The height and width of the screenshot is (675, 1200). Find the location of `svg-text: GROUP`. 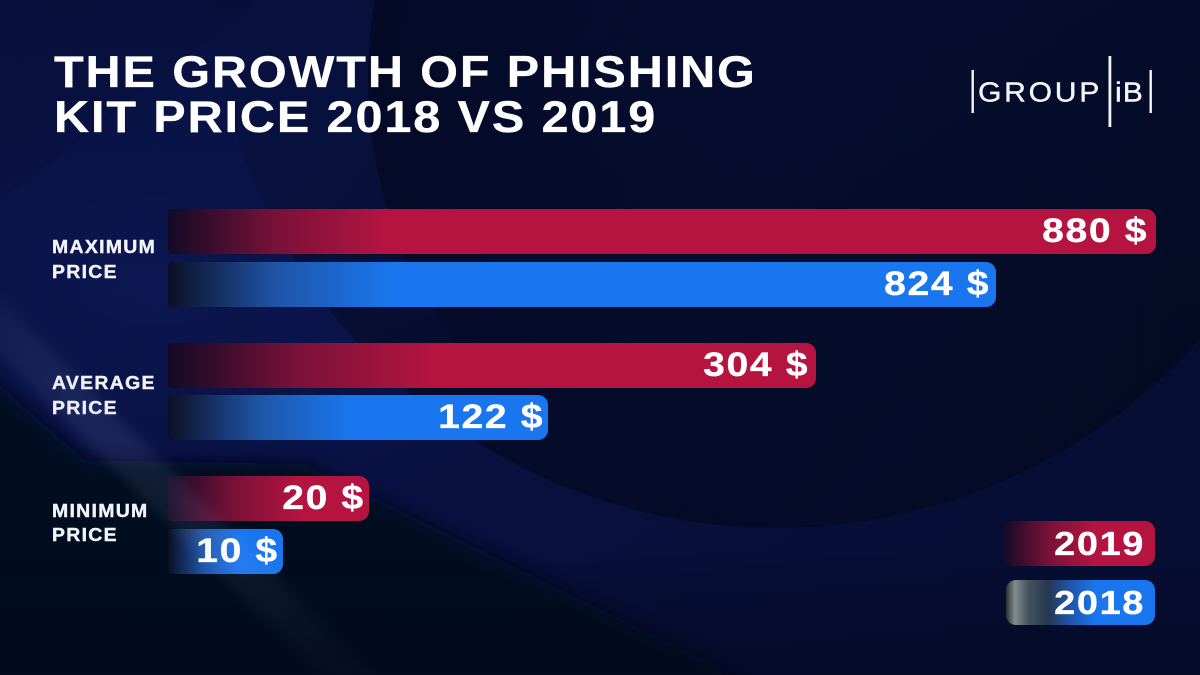

svg-text: GROUP is located at coordinates (1040, 92).